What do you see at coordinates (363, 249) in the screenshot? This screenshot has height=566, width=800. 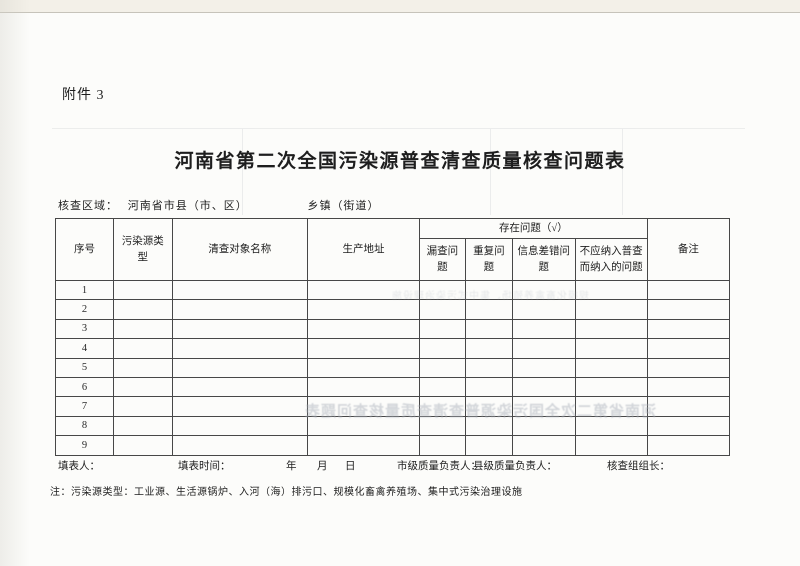 I see `header-address: 生产地址` at bounding box center [363, 249].